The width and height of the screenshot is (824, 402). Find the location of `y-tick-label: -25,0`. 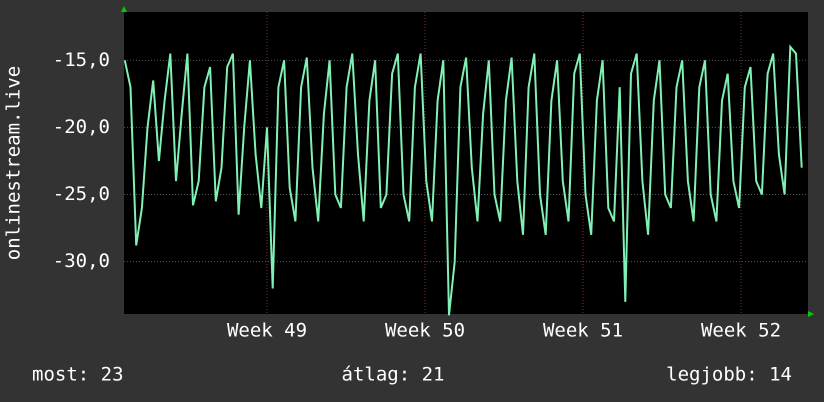

y-tick-label: -25,0 is located at coordinates (81, 194).